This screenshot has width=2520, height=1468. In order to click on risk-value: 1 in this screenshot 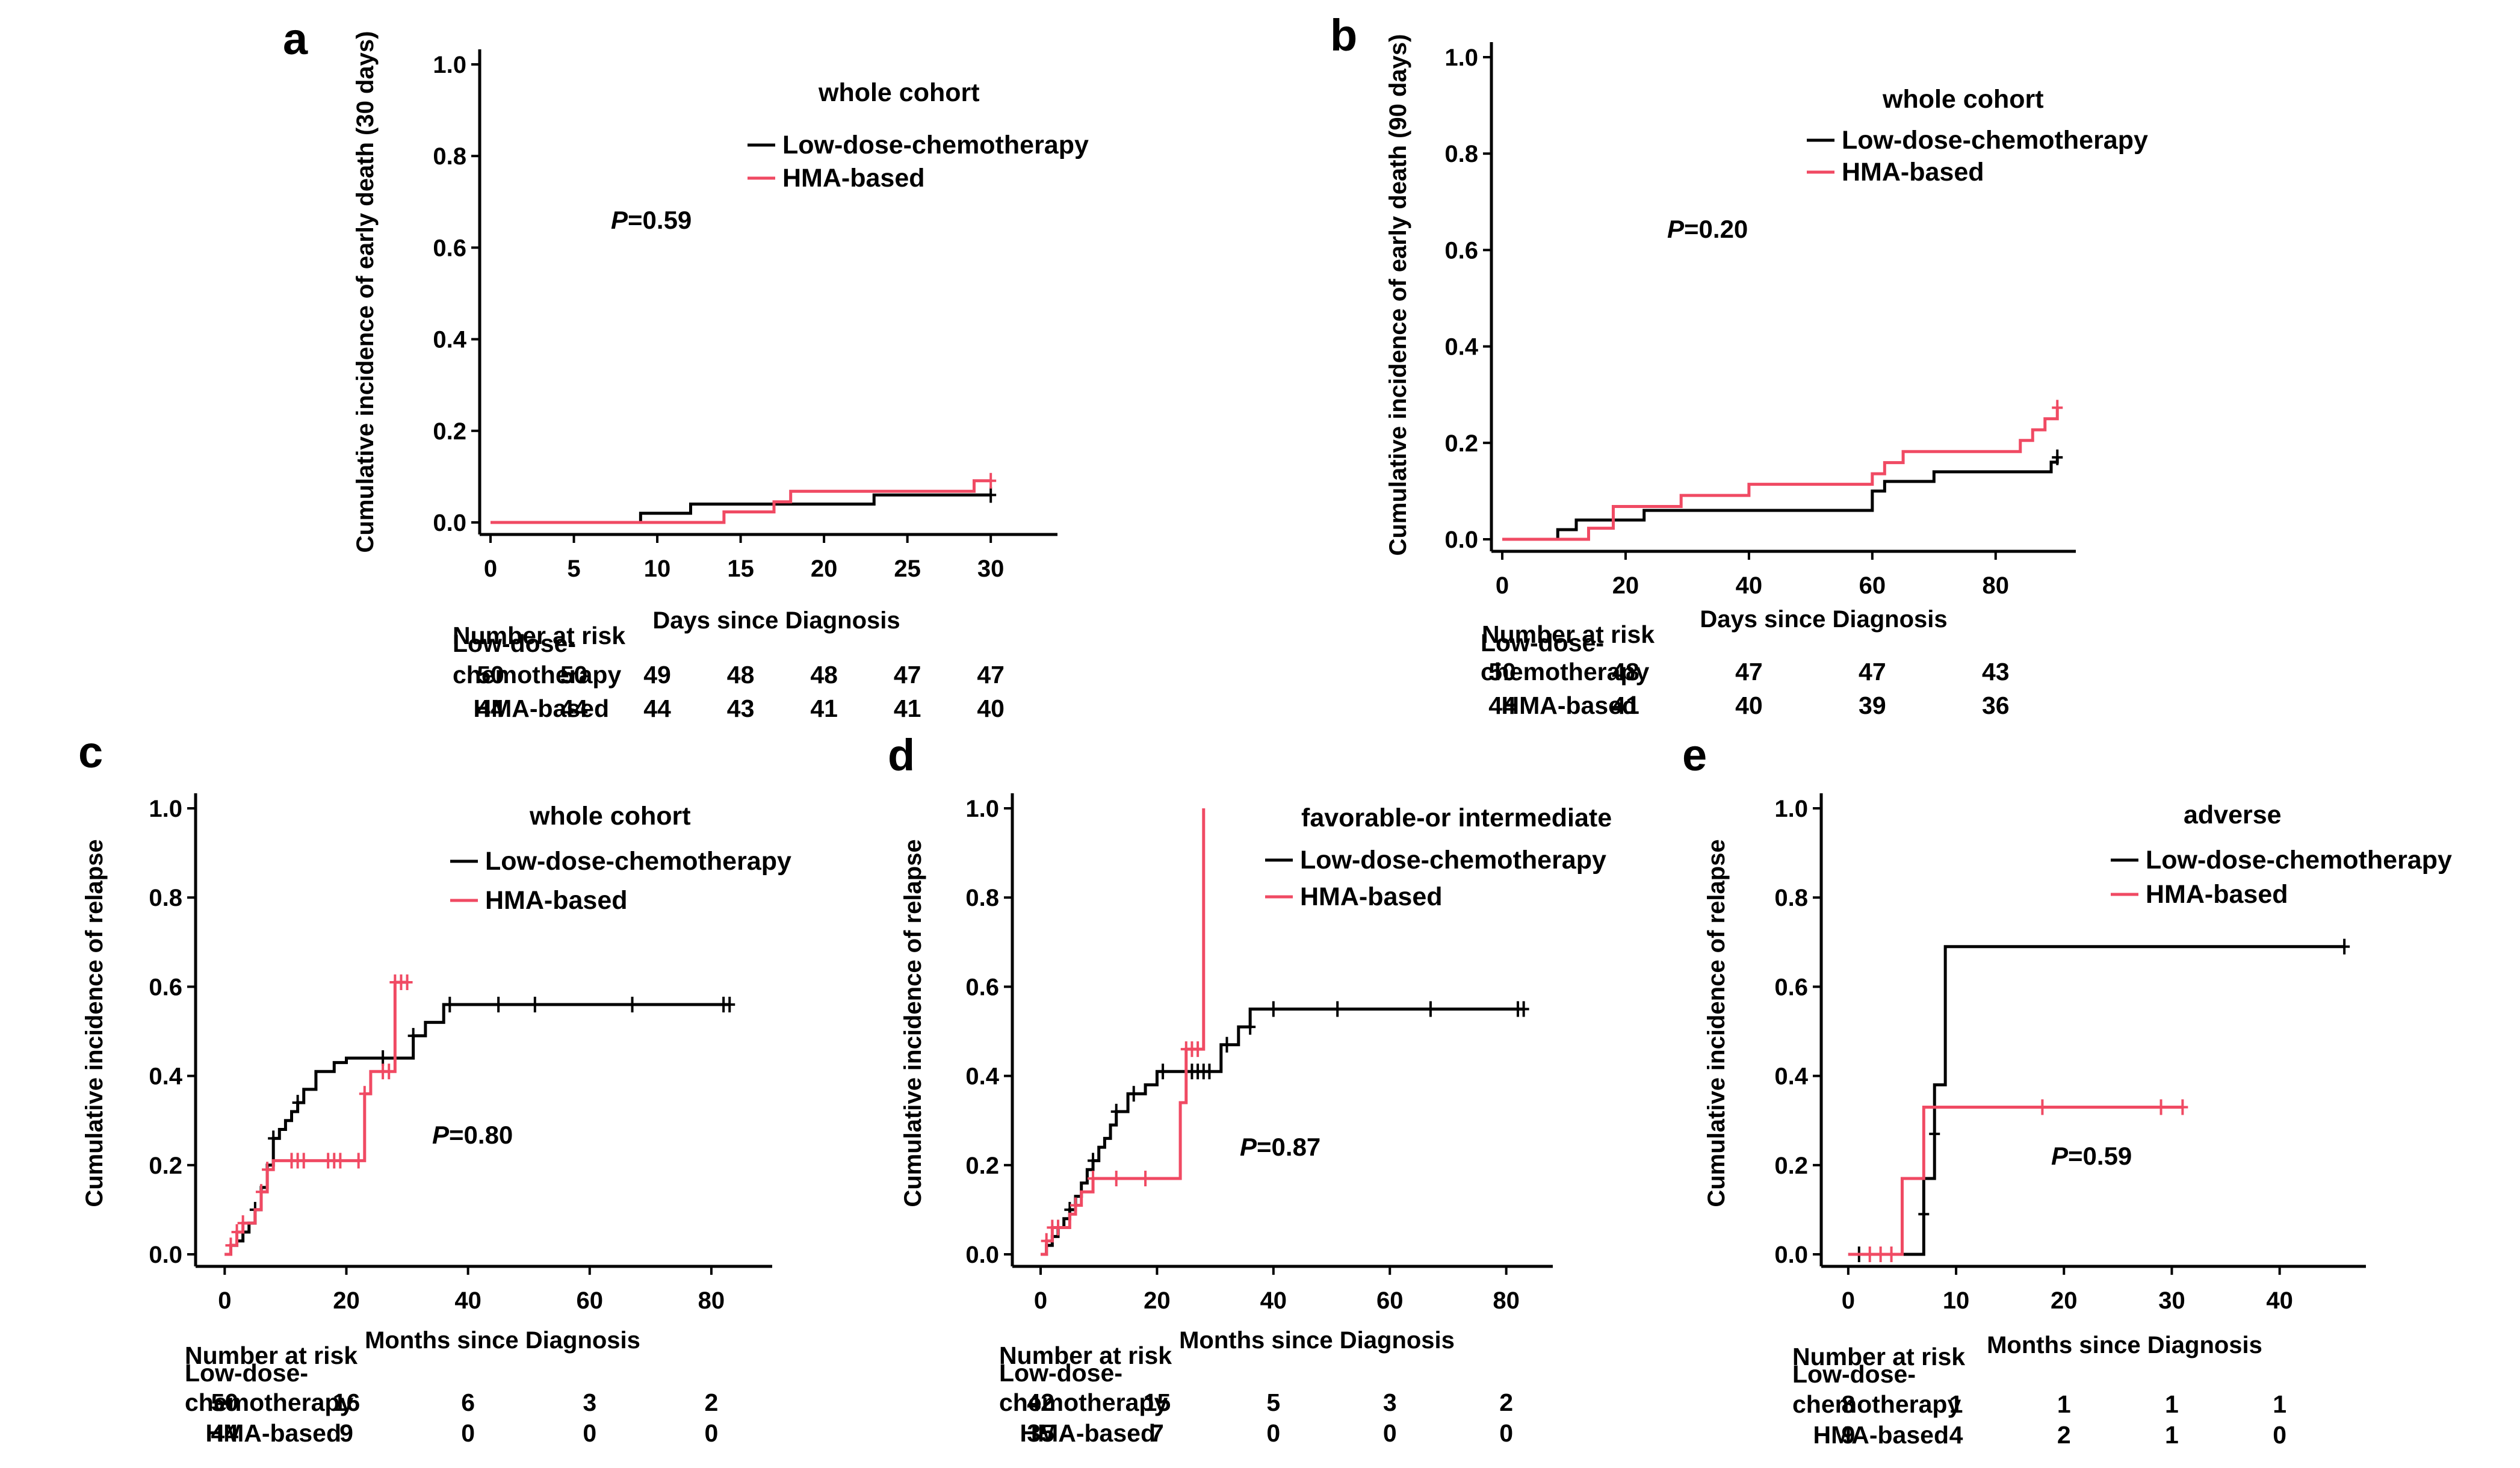, I will do `click(2172, 1404)`.